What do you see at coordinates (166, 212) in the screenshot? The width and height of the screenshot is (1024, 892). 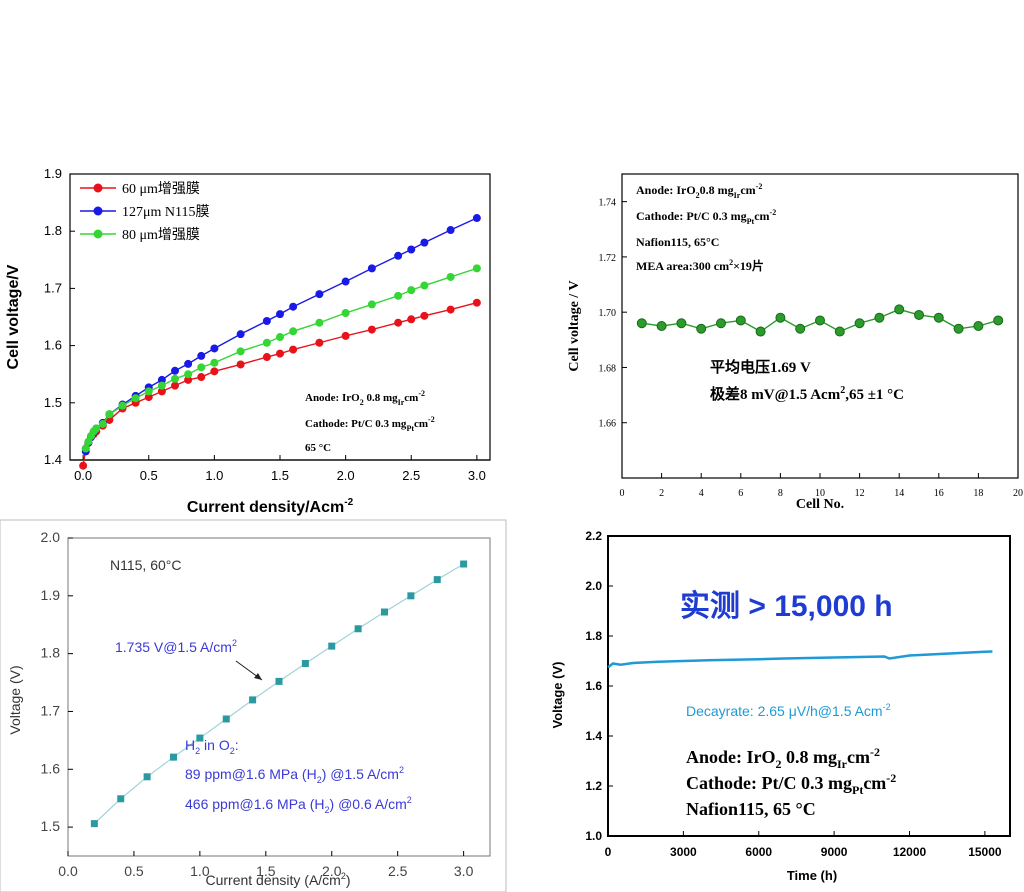 I see `legend-label-127: 127μm N115膜` at bounding box center [166, 212].